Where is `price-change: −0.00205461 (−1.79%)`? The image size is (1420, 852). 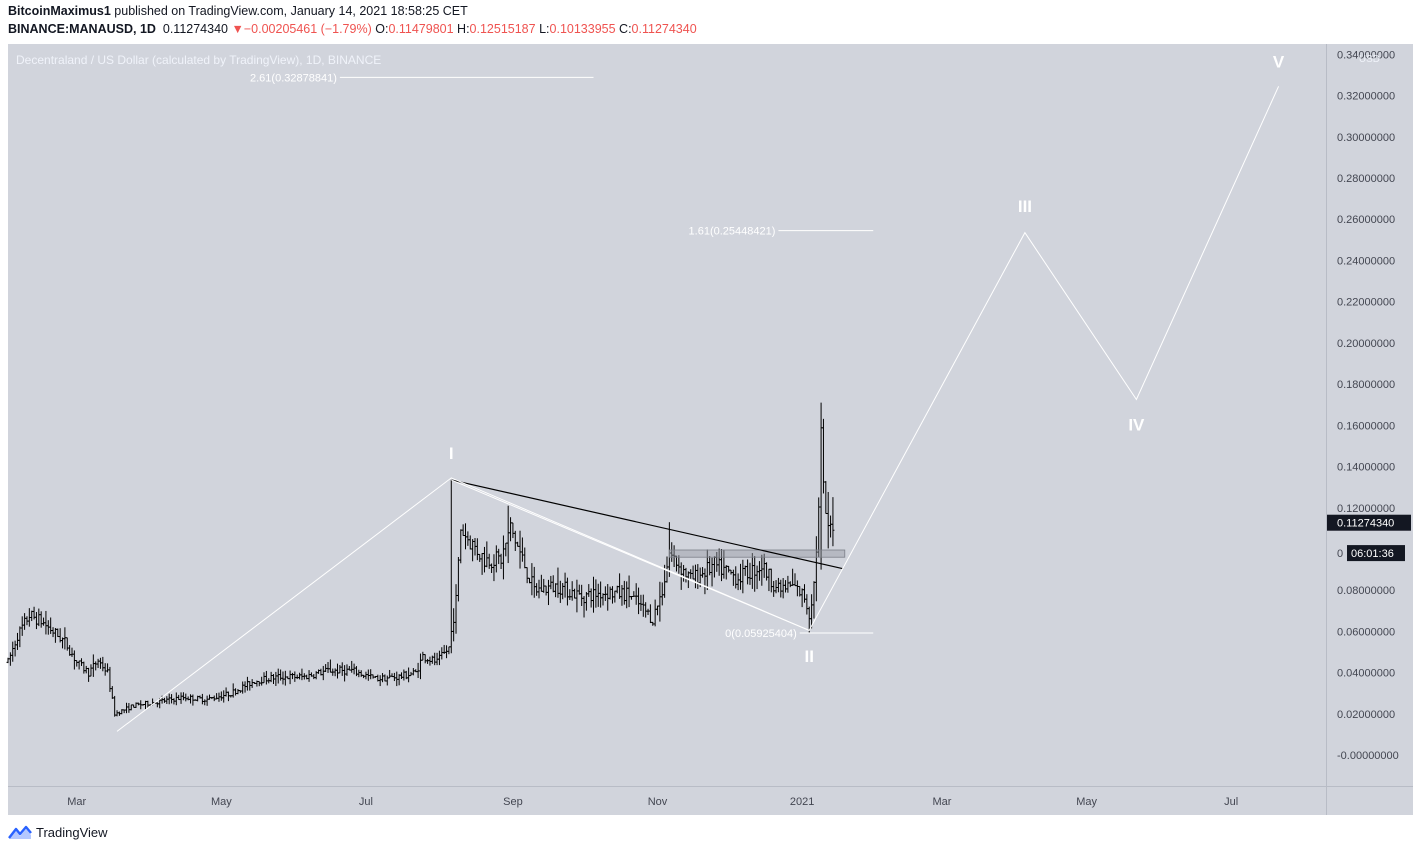
price-change: −0.00205461 (−1.79%) is located at coordinates (307, 29).